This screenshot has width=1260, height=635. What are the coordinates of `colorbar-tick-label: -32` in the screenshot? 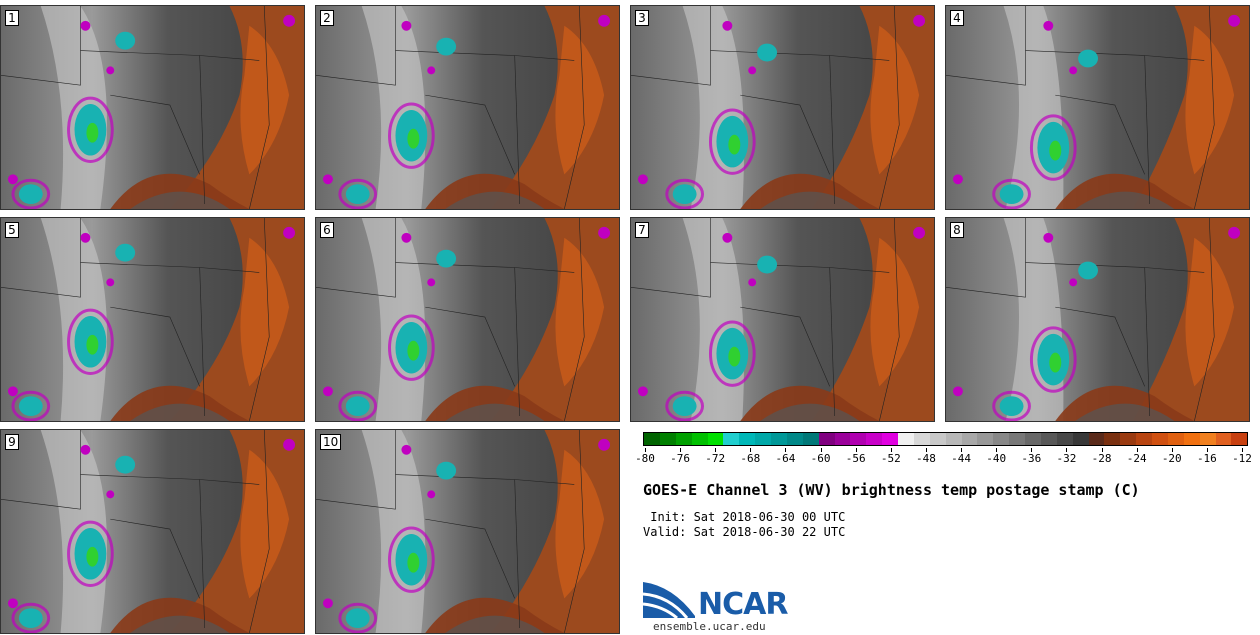 It's located at (1066, 458).